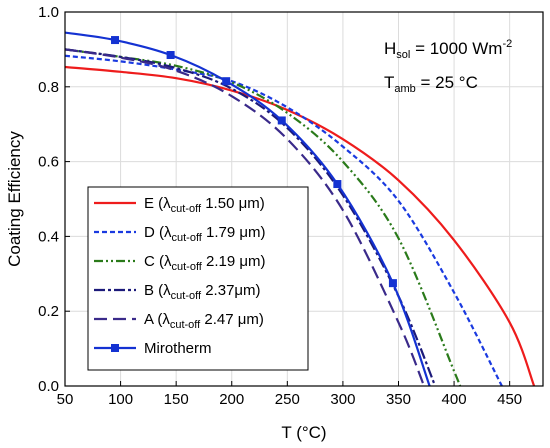 The image size is (550, 448). What do you see at coordinates (202, 292) in the screenshot?
I see `legend-label-b: B (λcut-off 2.37μm)` at bounding box center [202, 292].